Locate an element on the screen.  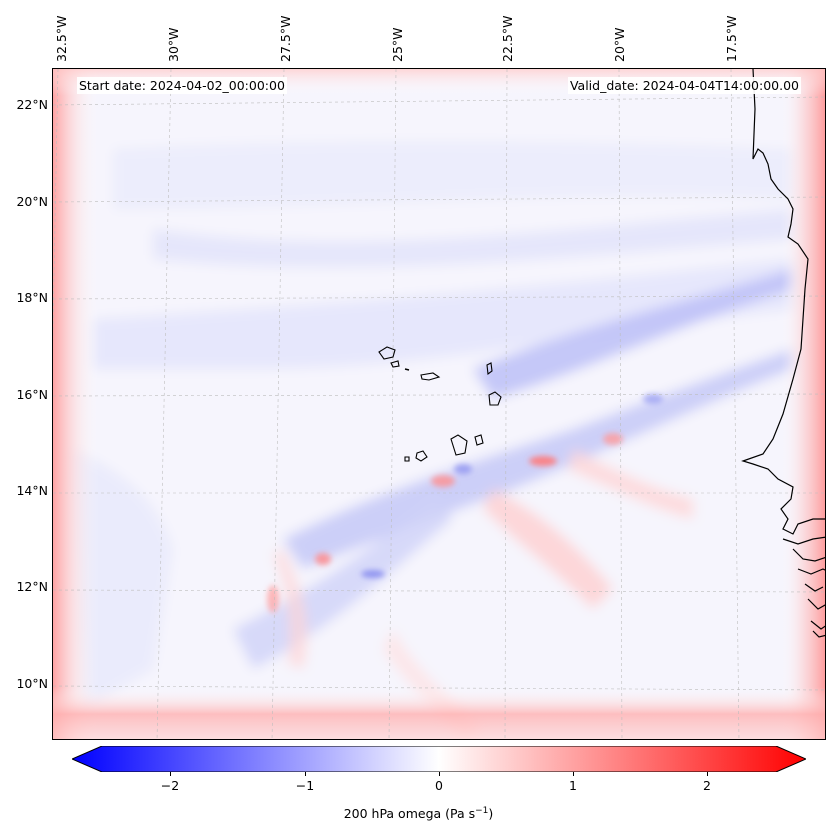
colorbar-tick: 2 is located at coordinates (707, 785).